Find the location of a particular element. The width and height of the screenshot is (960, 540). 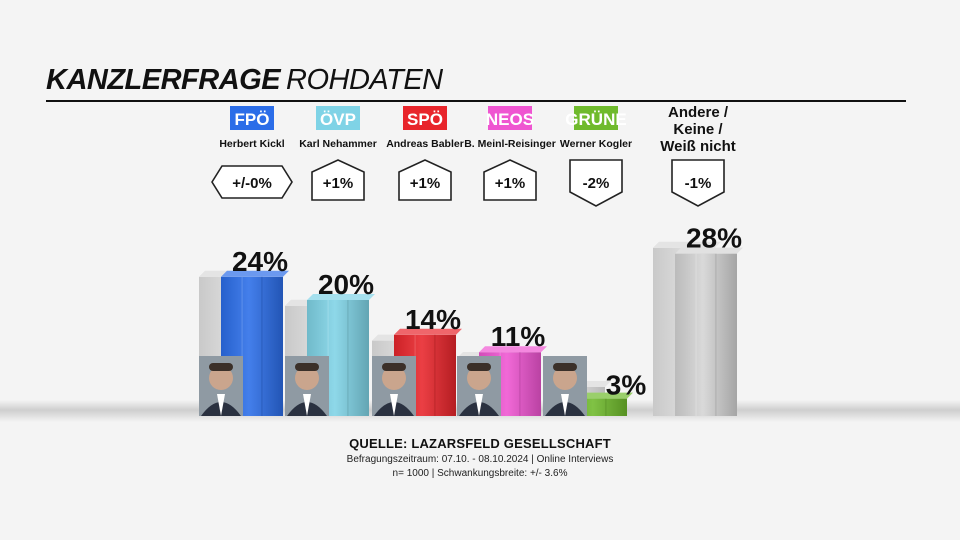

party-label: GRÜNE is located at coordinates (595, 119).